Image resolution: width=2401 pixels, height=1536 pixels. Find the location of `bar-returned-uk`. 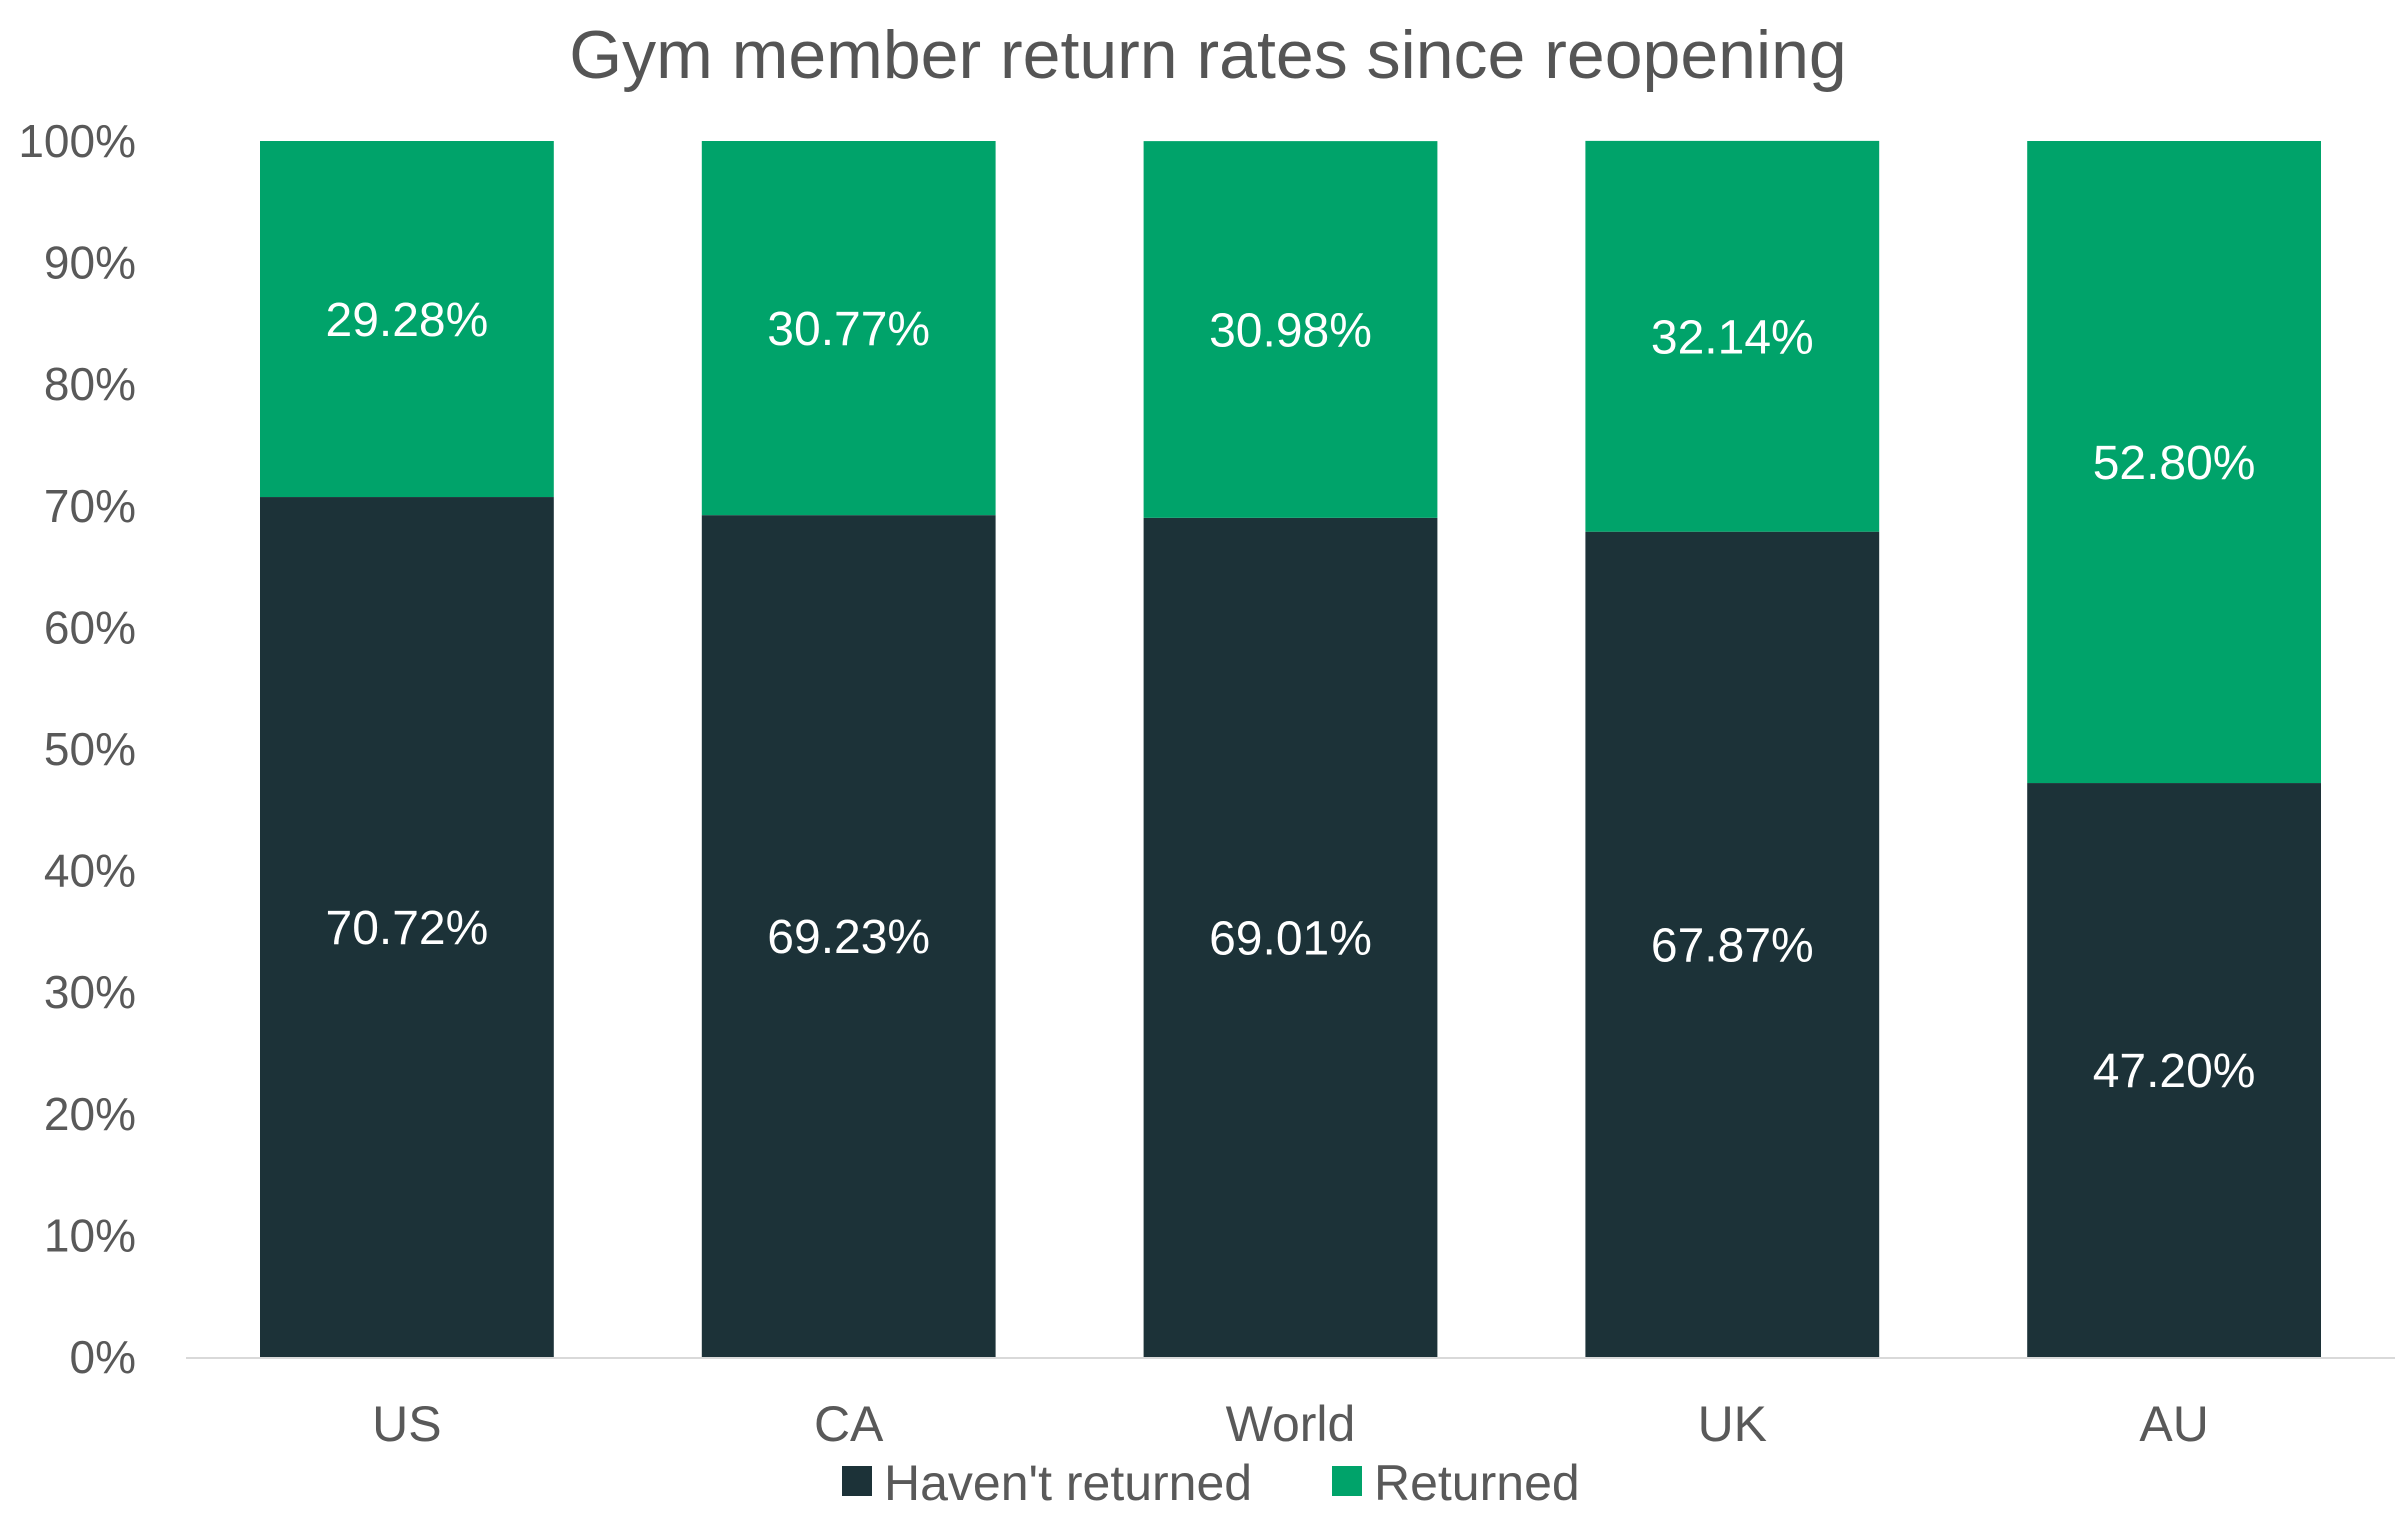

bar-returned-uk is located at coordinates (1732, 336).